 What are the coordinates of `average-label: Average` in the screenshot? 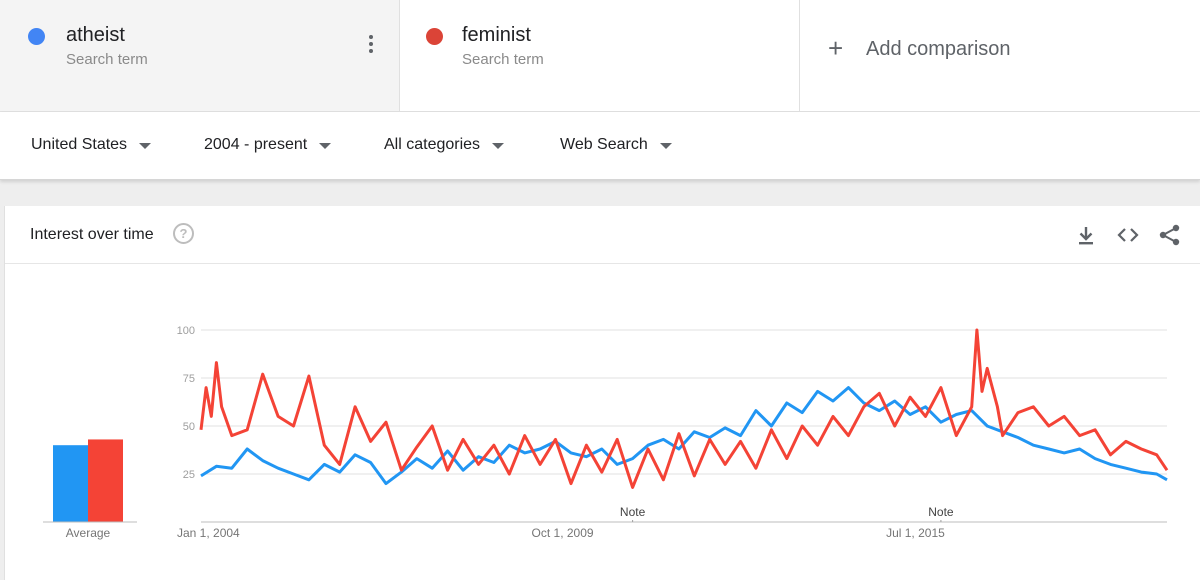 It's located at (88, 533).